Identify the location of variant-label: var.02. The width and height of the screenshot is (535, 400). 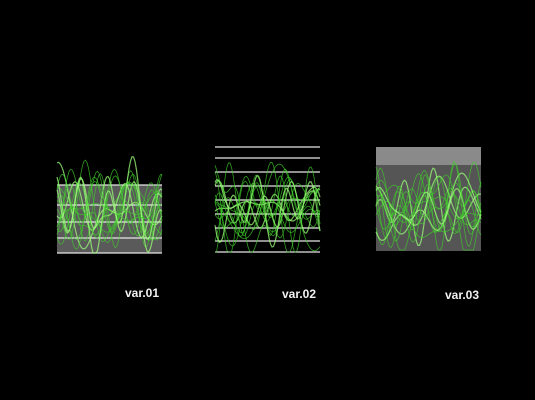
(299, 294).